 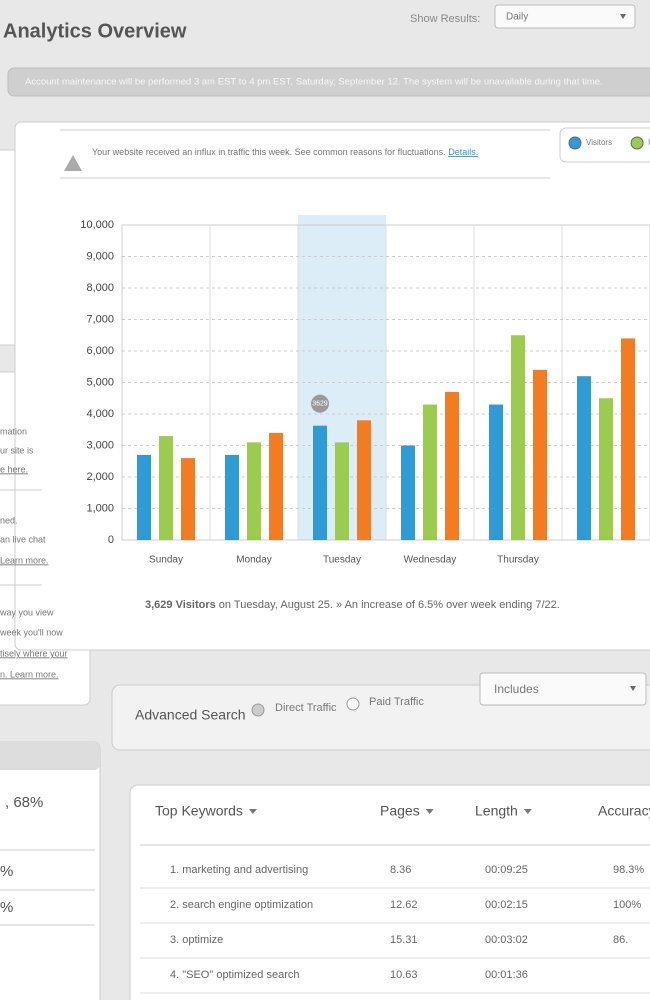 What do you see at coordinates (24, 802) in the screenshot?
I see `side-text: , 68%` at bounding box center [24, 802].